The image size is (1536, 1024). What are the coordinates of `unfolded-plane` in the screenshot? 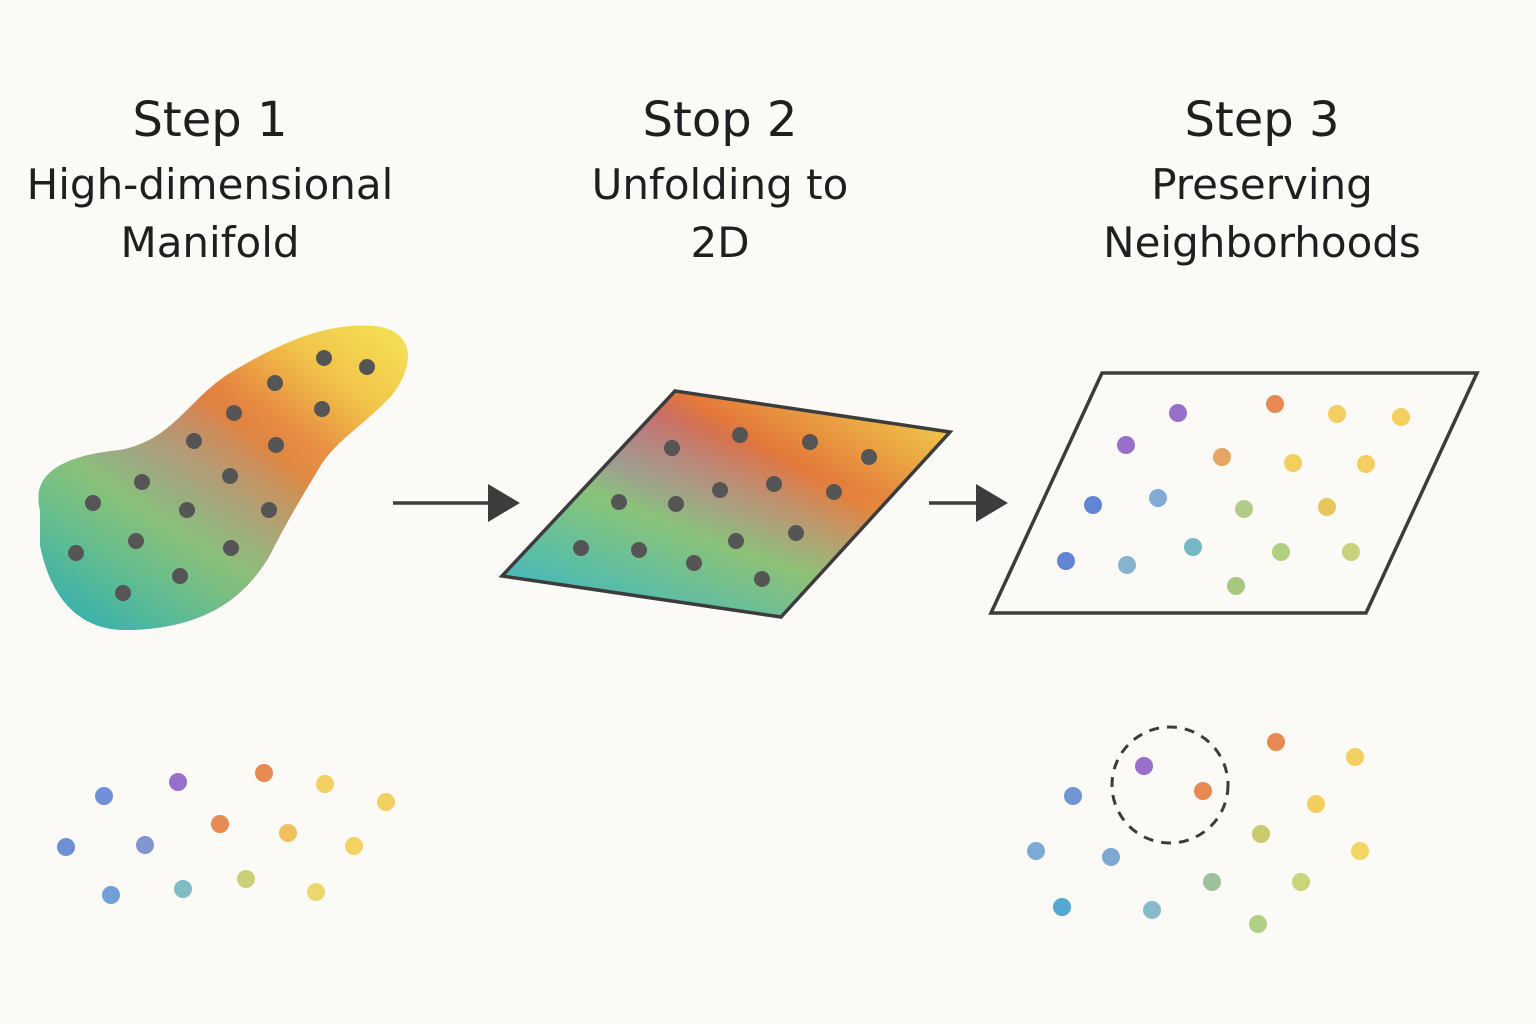 It's located at (726, 504).